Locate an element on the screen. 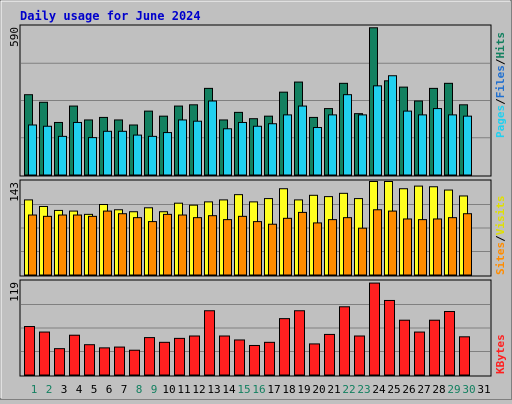 The image size is (512, 404). day-label-27: 27 is located at coordinates (423, 389).